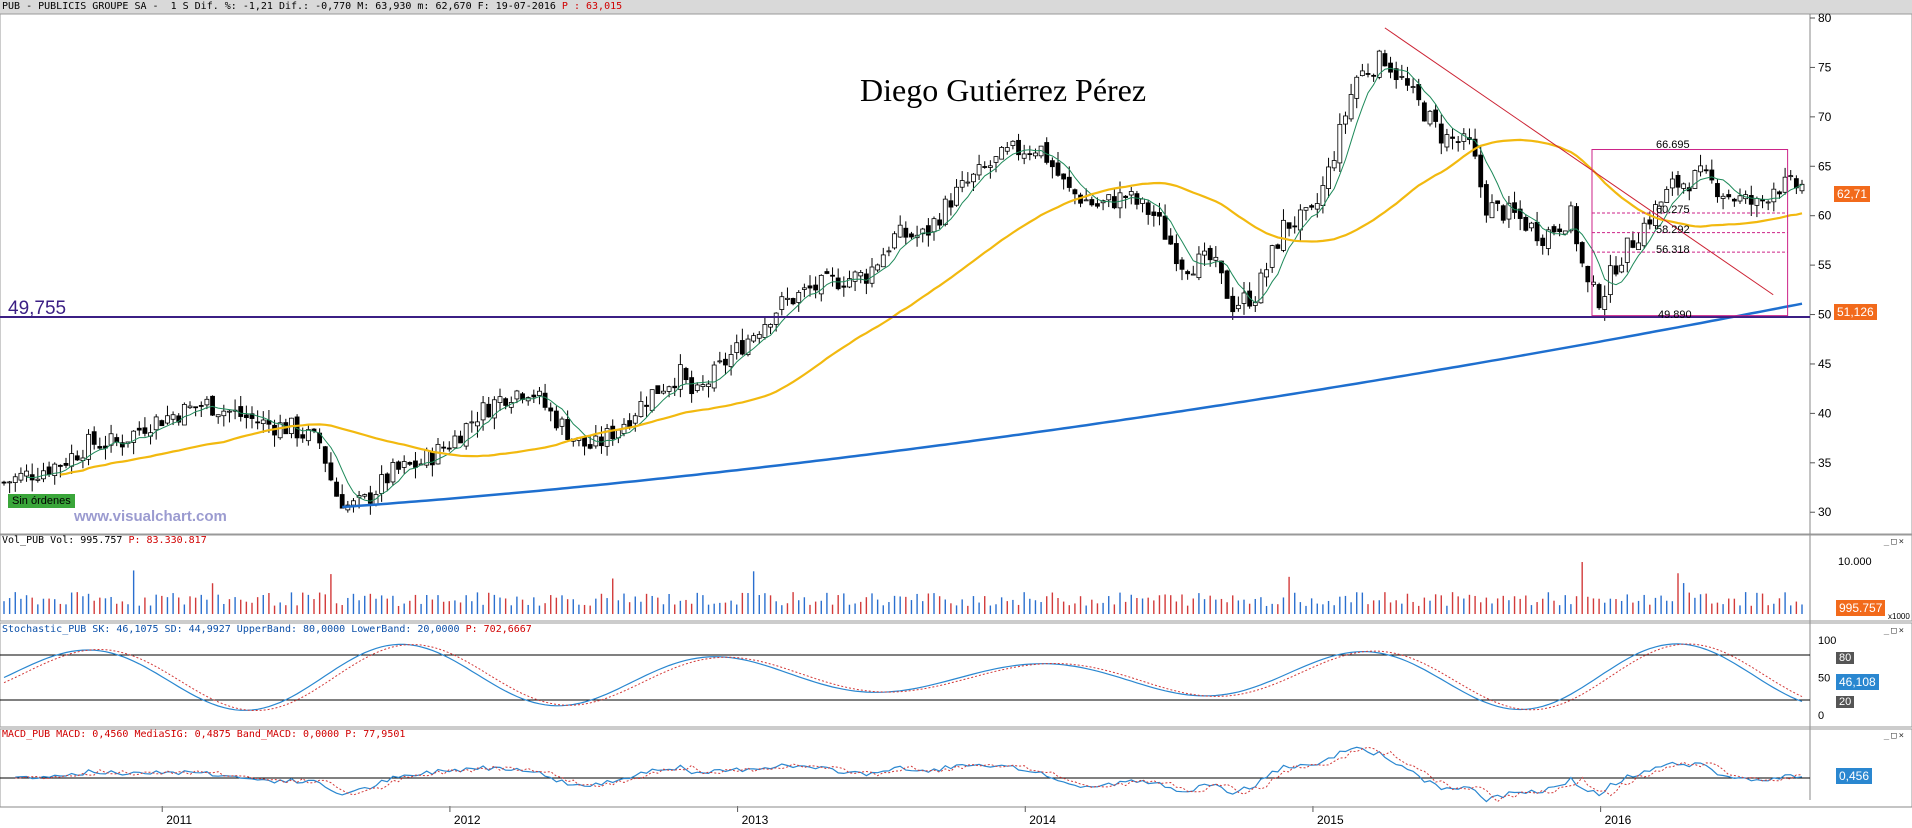  I want to click on stoch-tick-label: 0, so click(1821, 716).